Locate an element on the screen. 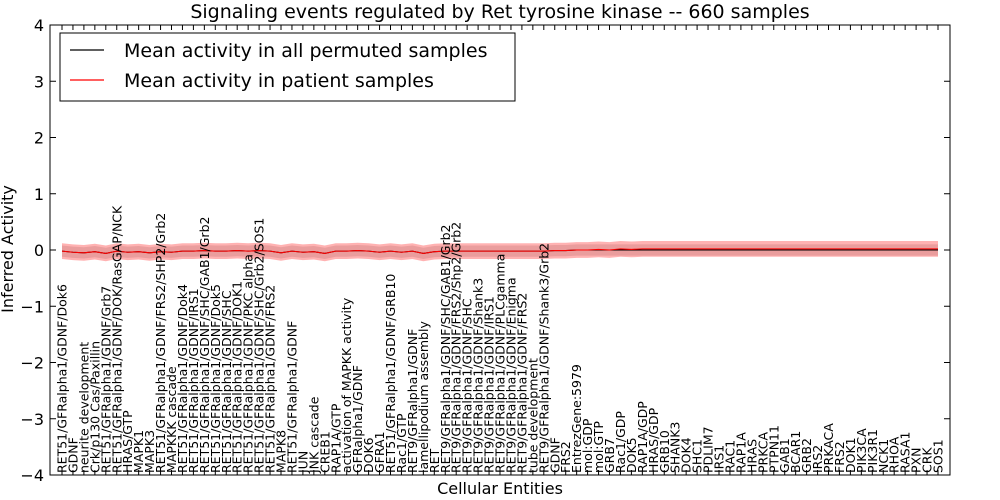  x-tick-label: RET51/GFRalpha1/GDNF/PKC alpha is located at coordinates (248, 363).